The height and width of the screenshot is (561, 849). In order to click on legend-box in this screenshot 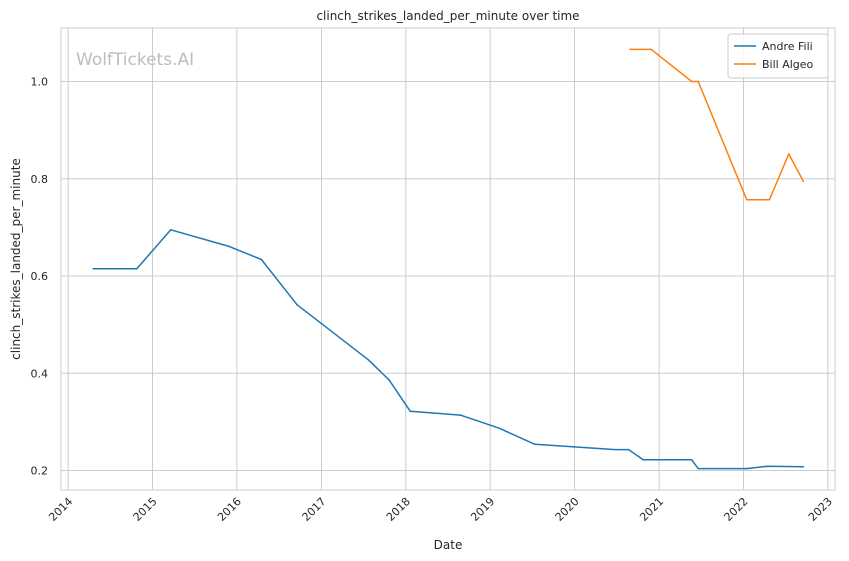, I will do `click(778, 56)`.